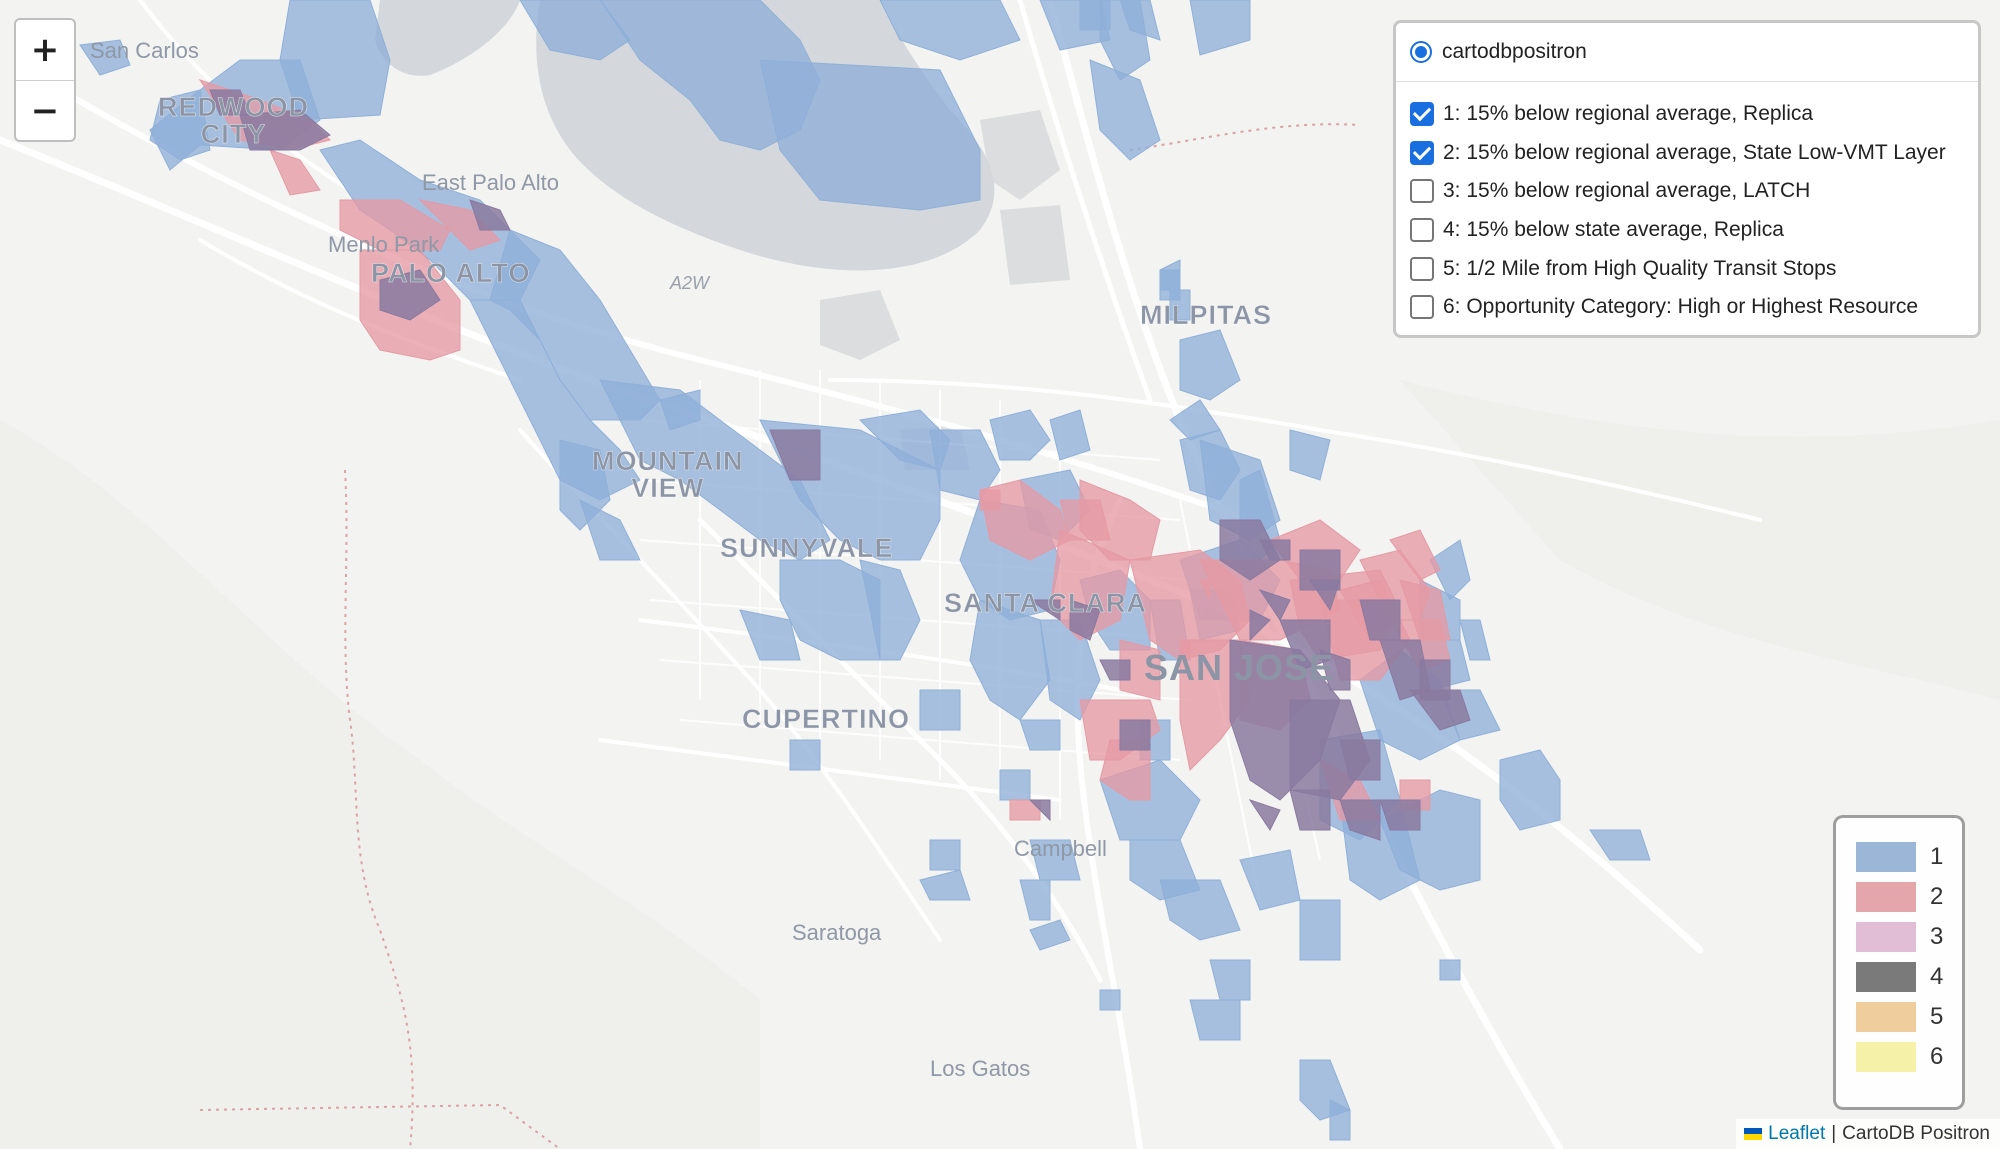  I want to click on place-label-campbell: Campbell, so click(1060, 848).